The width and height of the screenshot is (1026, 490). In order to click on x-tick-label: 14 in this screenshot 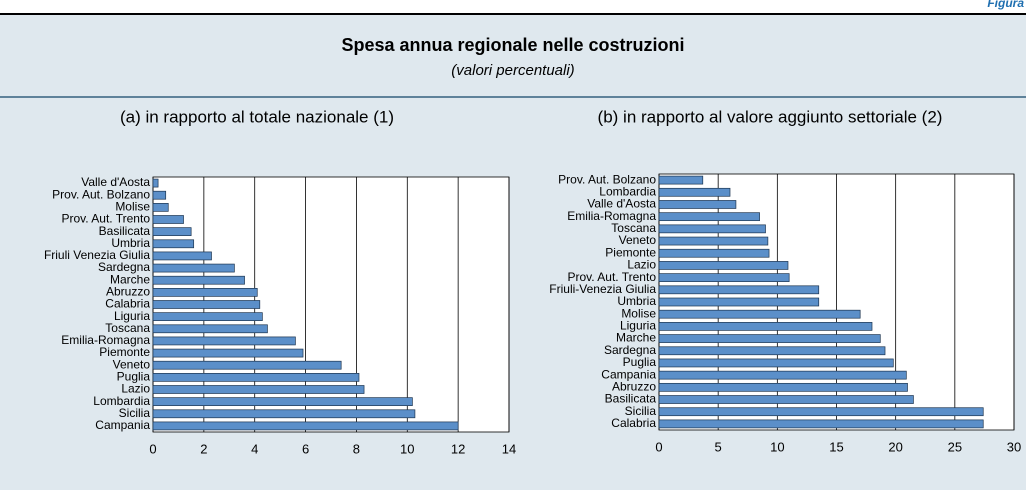, I will do `click(509, 448)`.